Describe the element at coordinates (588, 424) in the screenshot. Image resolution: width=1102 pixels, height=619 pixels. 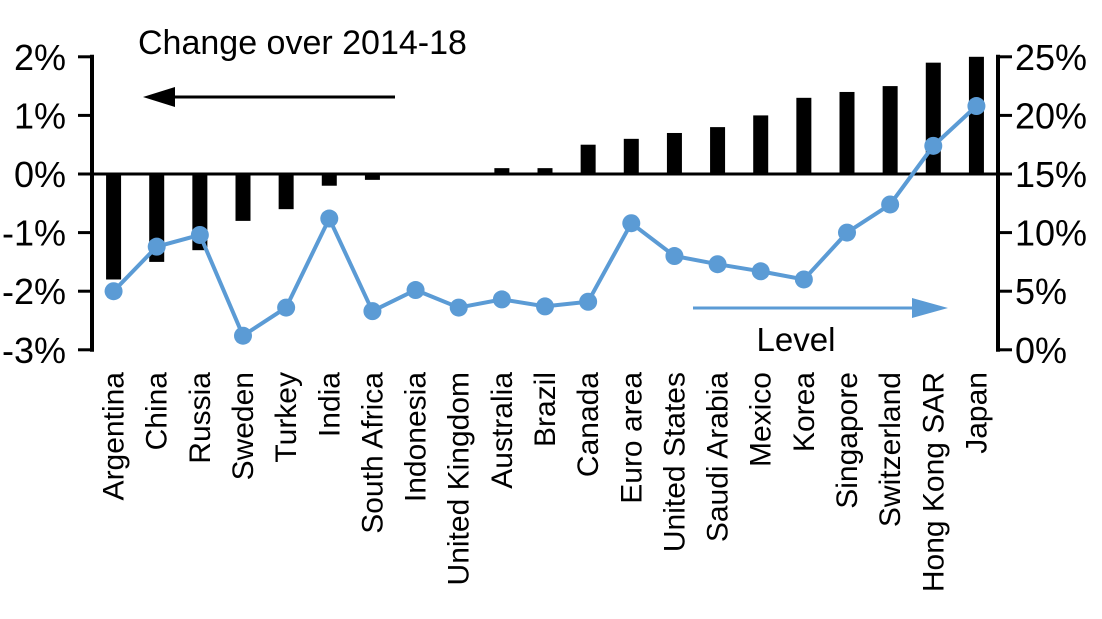
I see `x-axis-label: Canada` at that location.